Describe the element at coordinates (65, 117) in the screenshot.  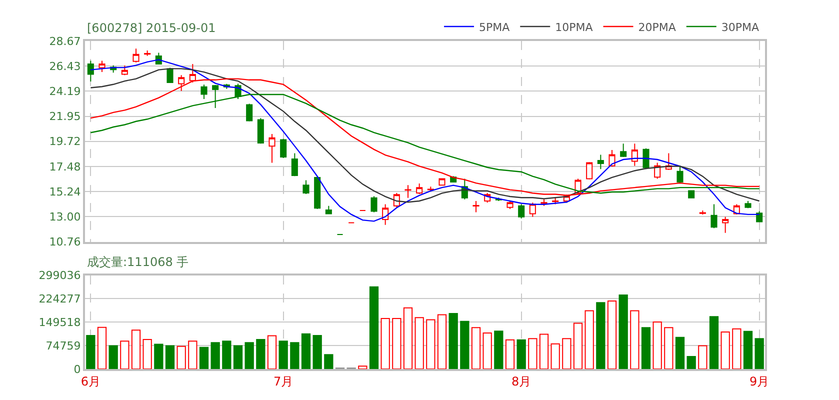
I see `y-tick-label: 21.95` at that location.